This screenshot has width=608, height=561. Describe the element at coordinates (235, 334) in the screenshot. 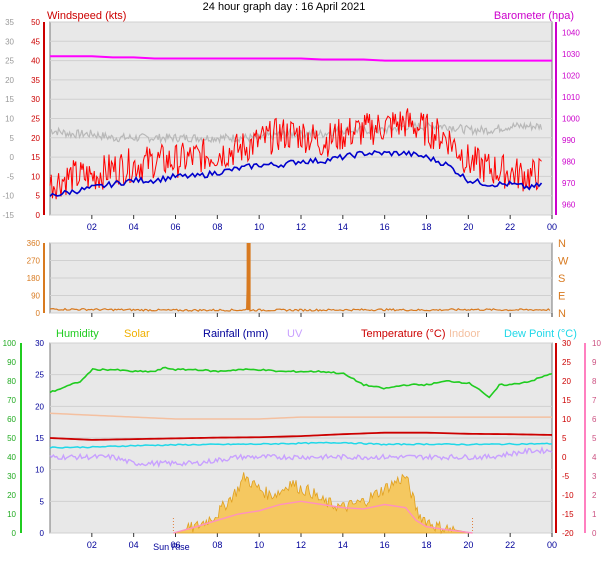

I see `legend-rain: Rainfall (mm)` at that location.